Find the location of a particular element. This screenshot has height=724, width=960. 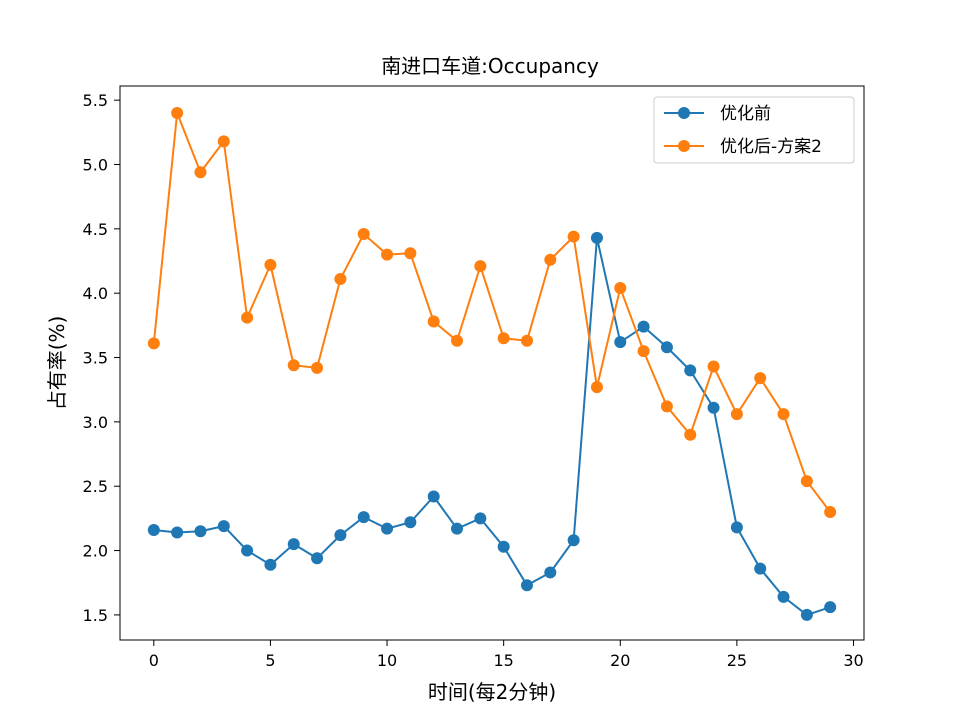

y-tick-label: 3.5 is located at coordinates (95, 358).